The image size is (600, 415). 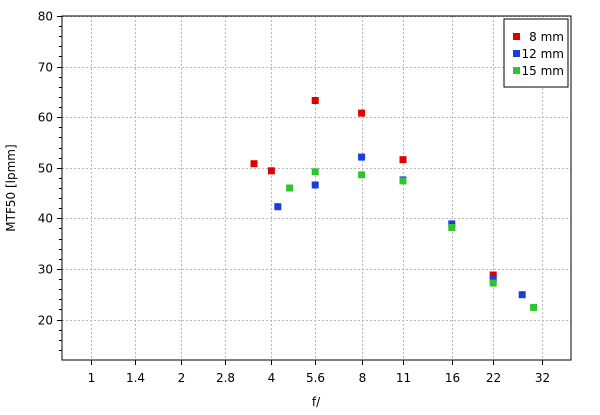 What do you see at coordinates (543, 54) in the screenshot?
I see `legend-label: 12 mm` at bounding box center [543, 54].